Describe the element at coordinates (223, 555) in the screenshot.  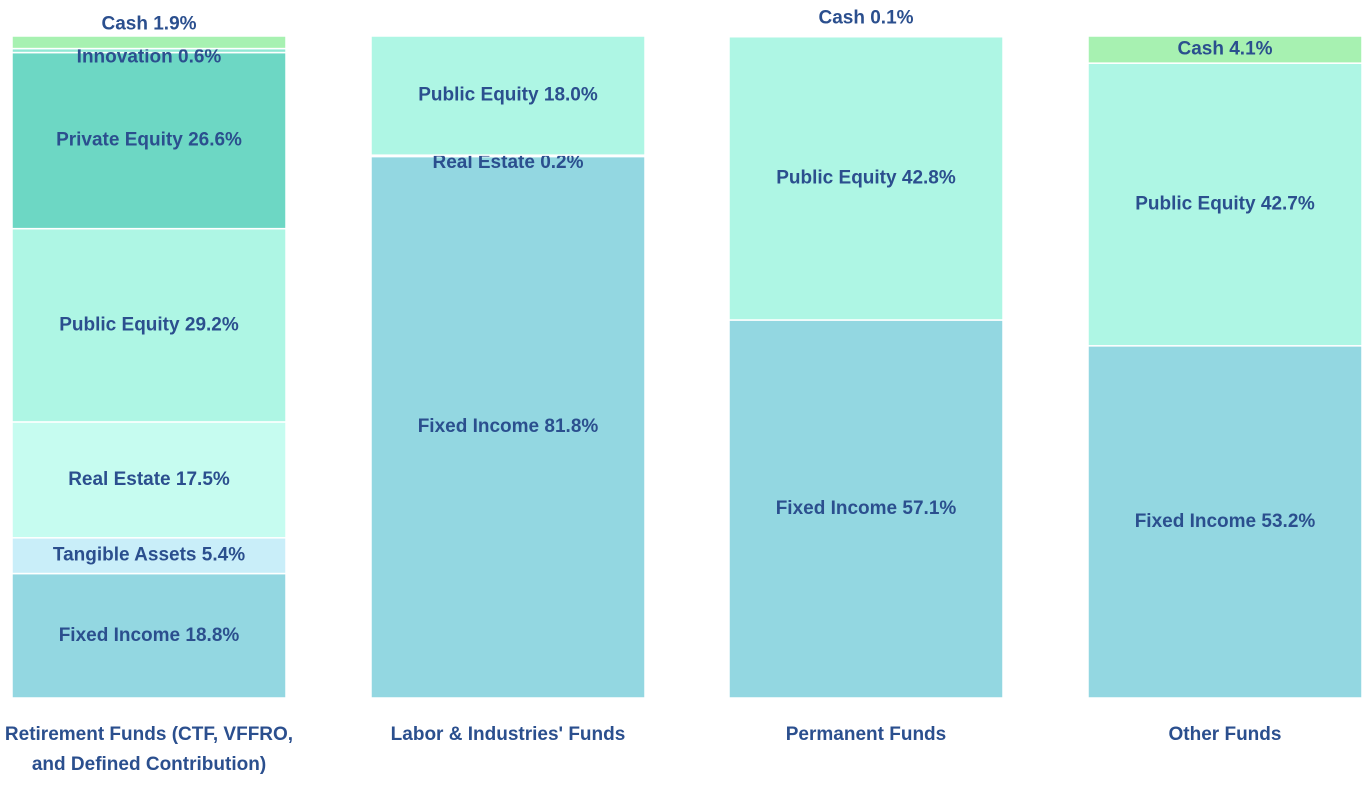
I see `value-label: 5.4%` at that location.